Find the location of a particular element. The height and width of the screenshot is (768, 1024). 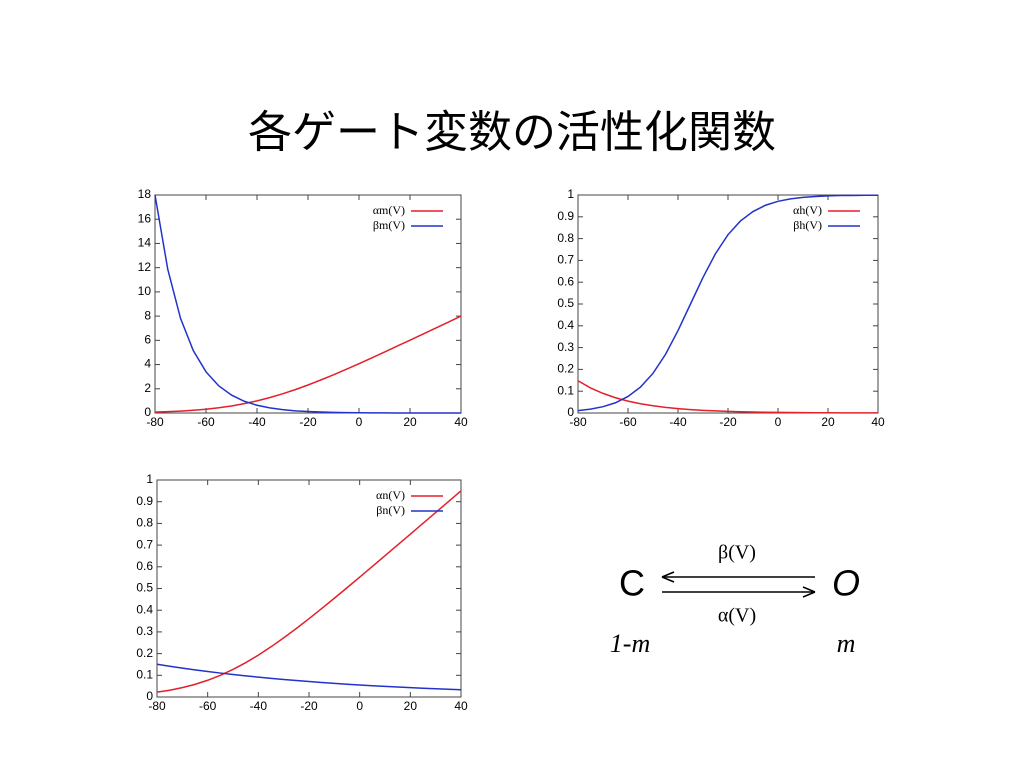

legend-label: αh(V) is located at coordinates (807, 210).